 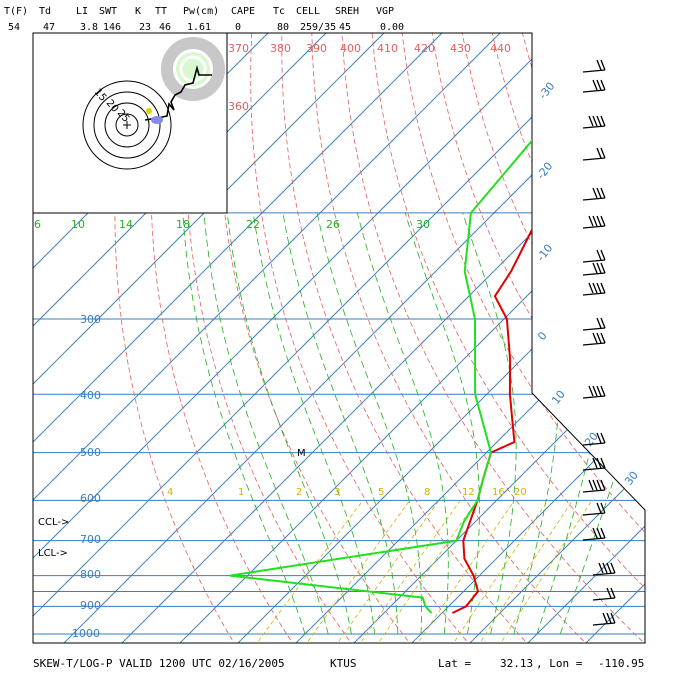 What do you see at coordinates (500, 48) in the screenshot?
I see `theta-label-440: 440` at bounding box center [500, 48].